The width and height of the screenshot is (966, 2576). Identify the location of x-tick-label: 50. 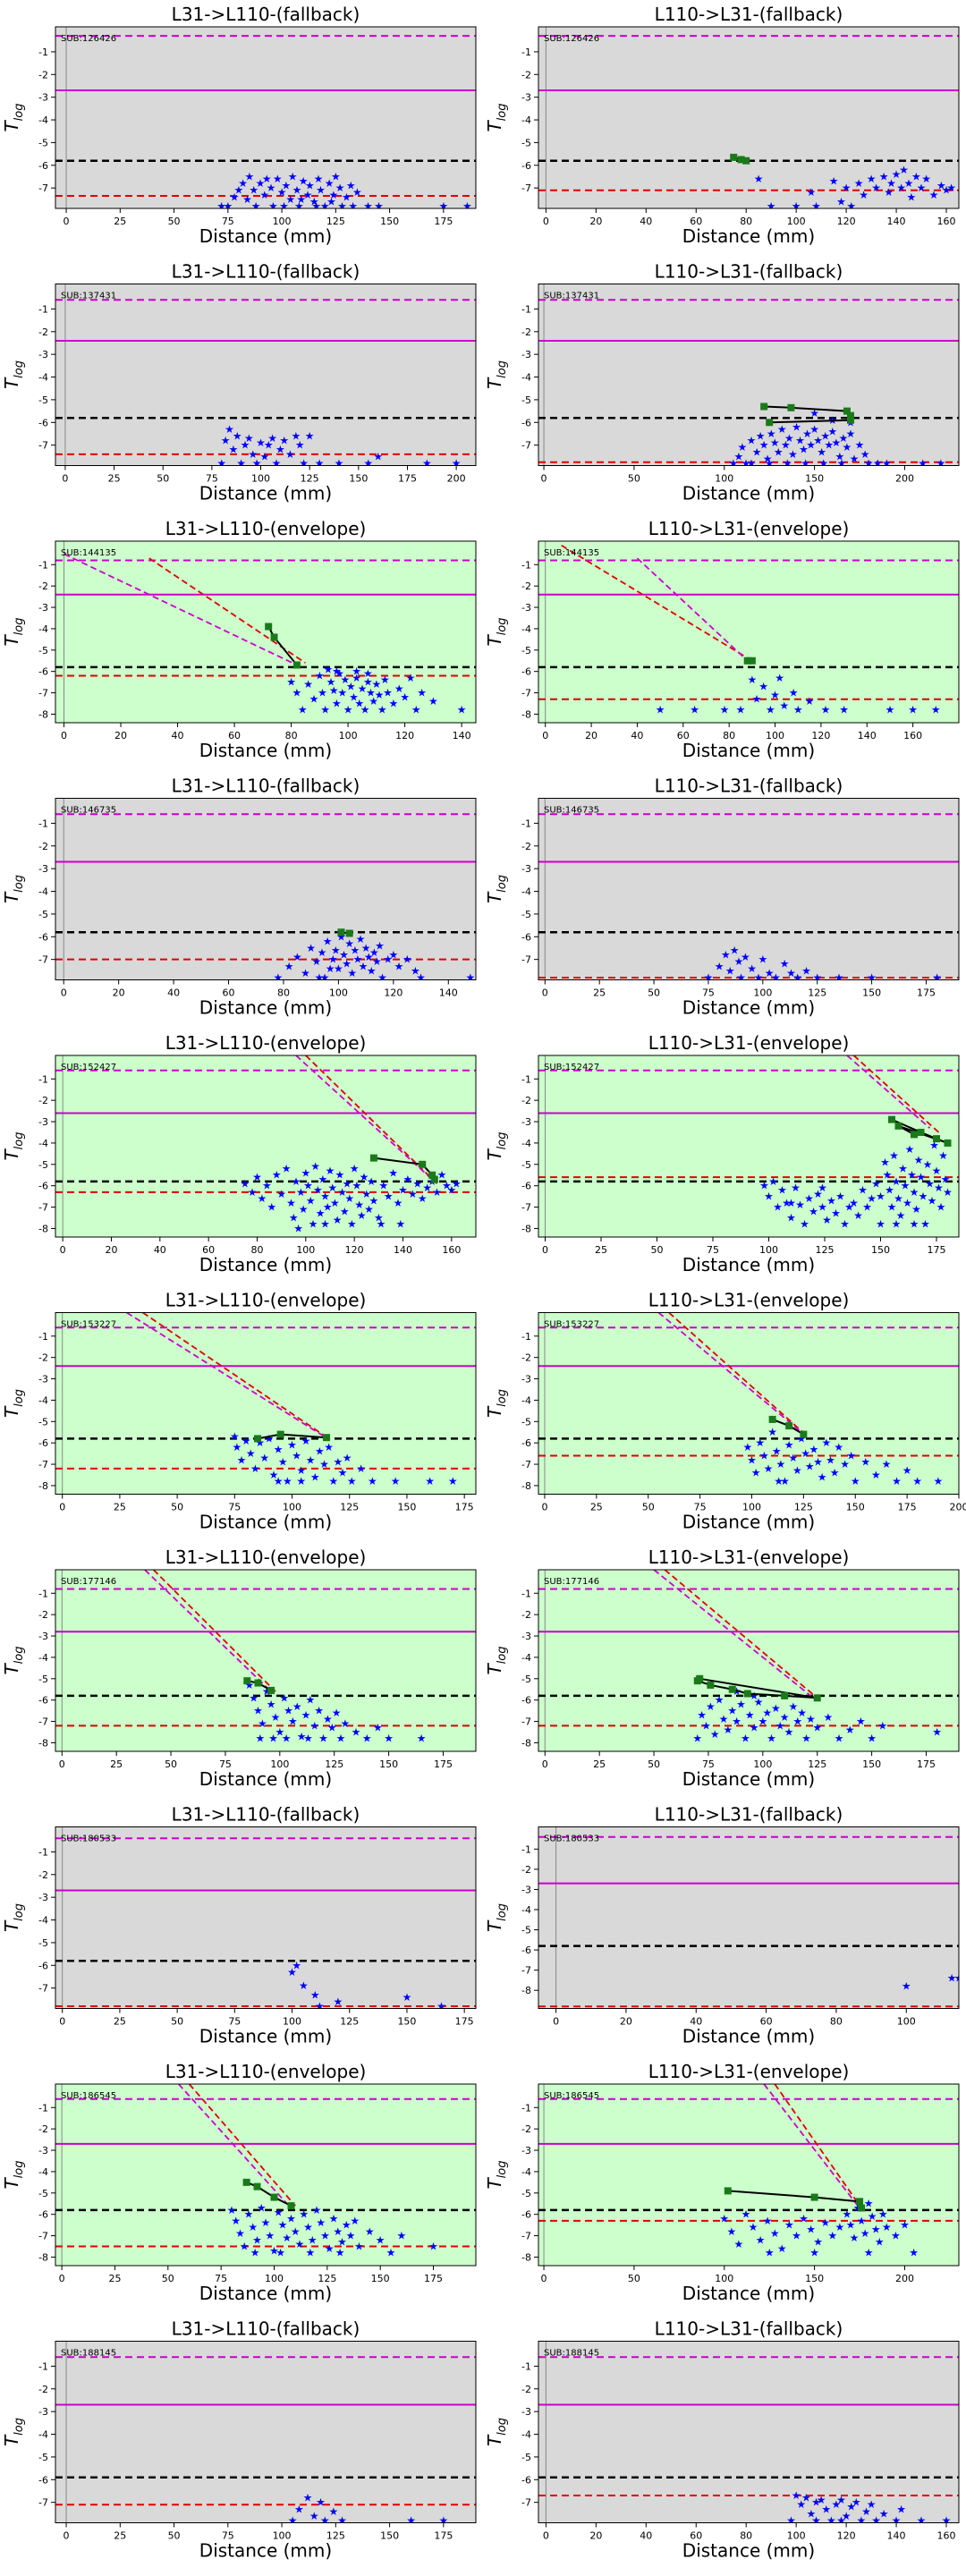
(654, 993).